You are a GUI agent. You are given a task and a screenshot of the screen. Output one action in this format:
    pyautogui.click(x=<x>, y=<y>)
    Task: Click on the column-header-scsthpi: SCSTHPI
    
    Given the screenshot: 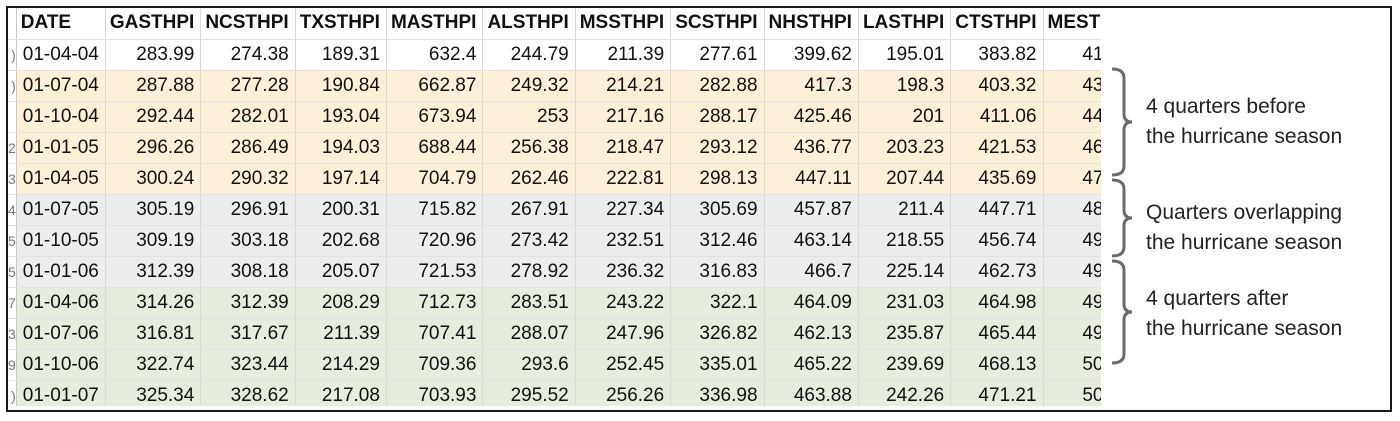 What is the action you would take?
    pyautogui.click(x=717, y=24)
    